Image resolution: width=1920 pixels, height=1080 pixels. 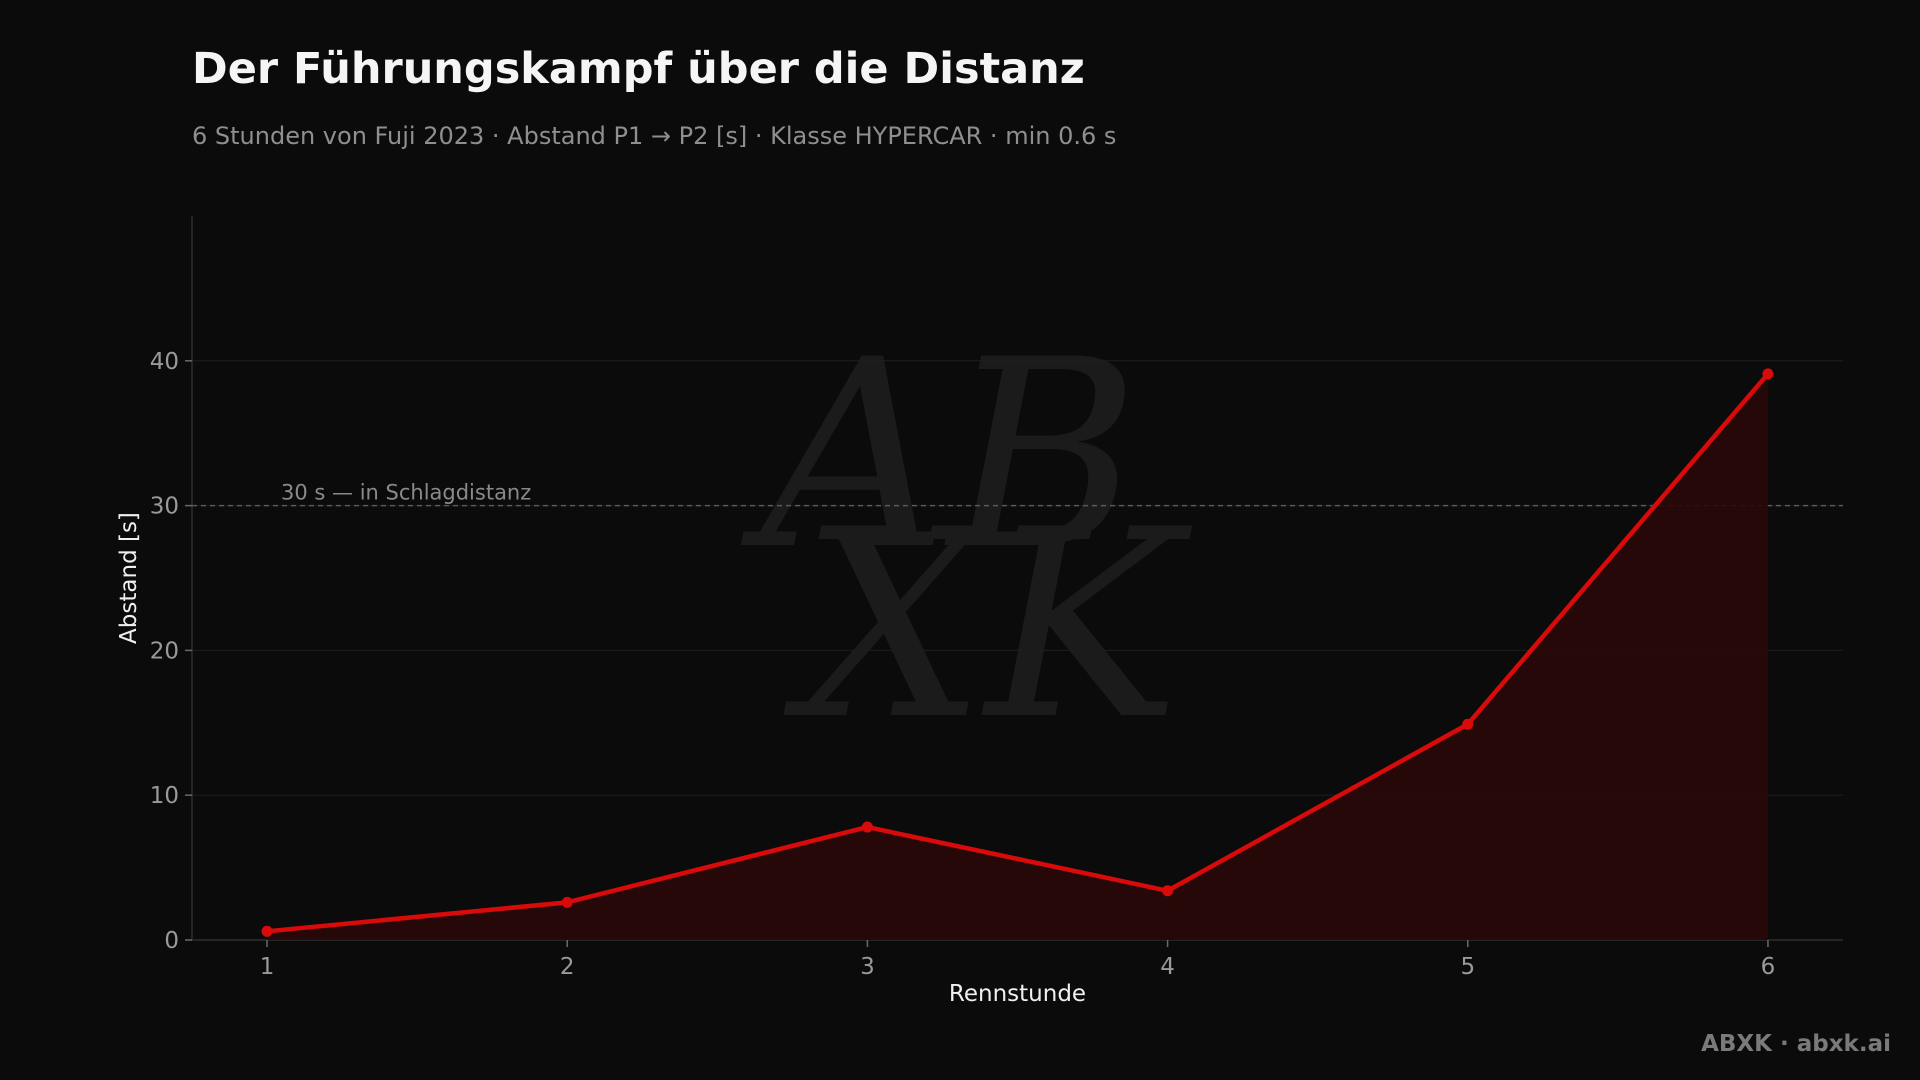 I want to click on x-tick-label-1: 1, so click(x=267, y=967).